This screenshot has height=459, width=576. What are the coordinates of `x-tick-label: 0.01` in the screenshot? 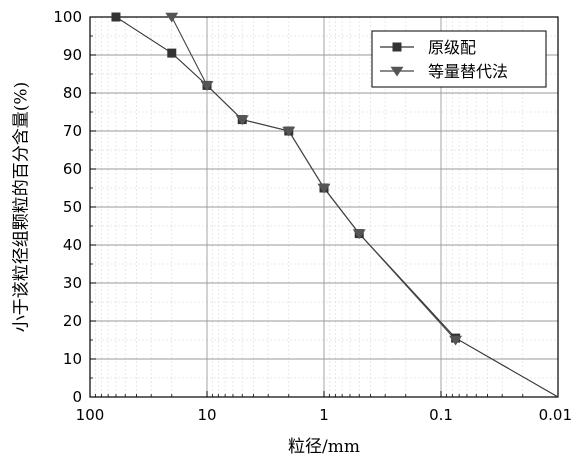 It's located at (555, 415).